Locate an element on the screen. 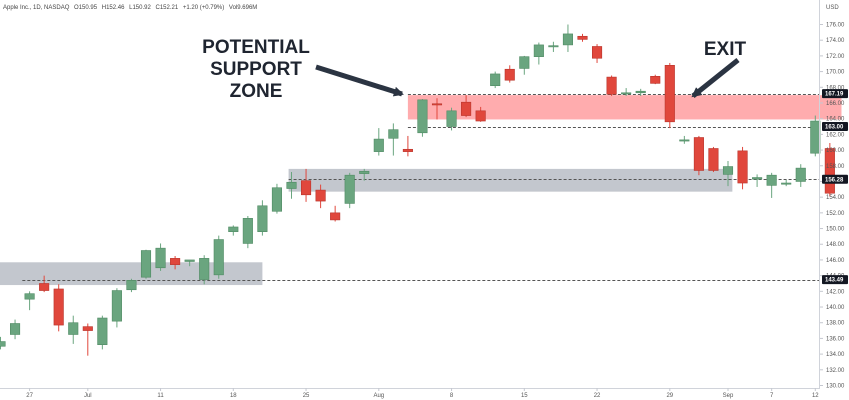  price-tick-label: 130.00 is located at coordinates (835, 387).